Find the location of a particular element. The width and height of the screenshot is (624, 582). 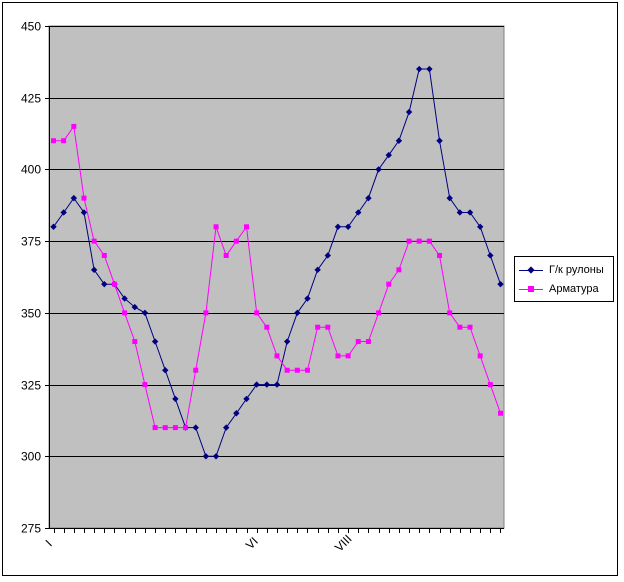

y-tick-label-325: 325 is located at coordinates (31, 386).